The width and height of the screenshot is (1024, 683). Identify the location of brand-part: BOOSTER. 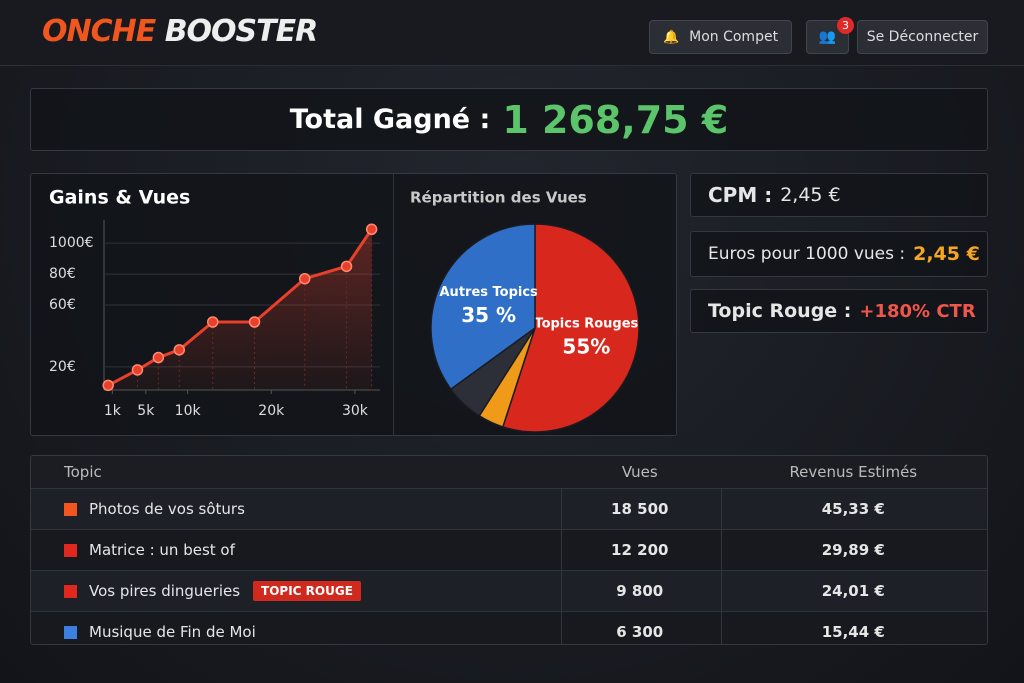
(241, 31).